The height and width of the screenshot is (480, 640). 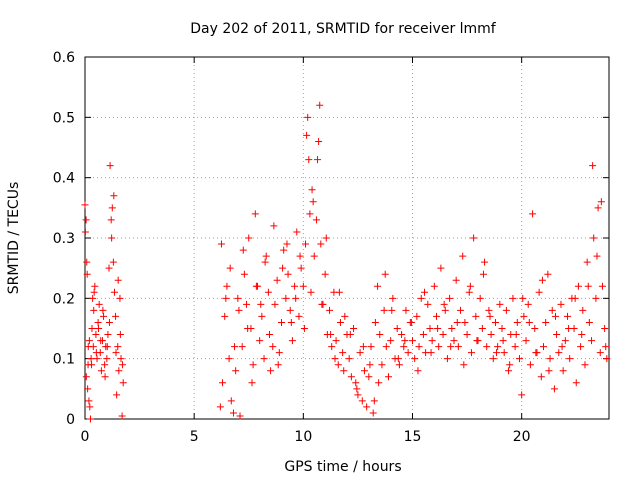 I want to click on y-tick-label: 0.4, so click(x=64, y=179).